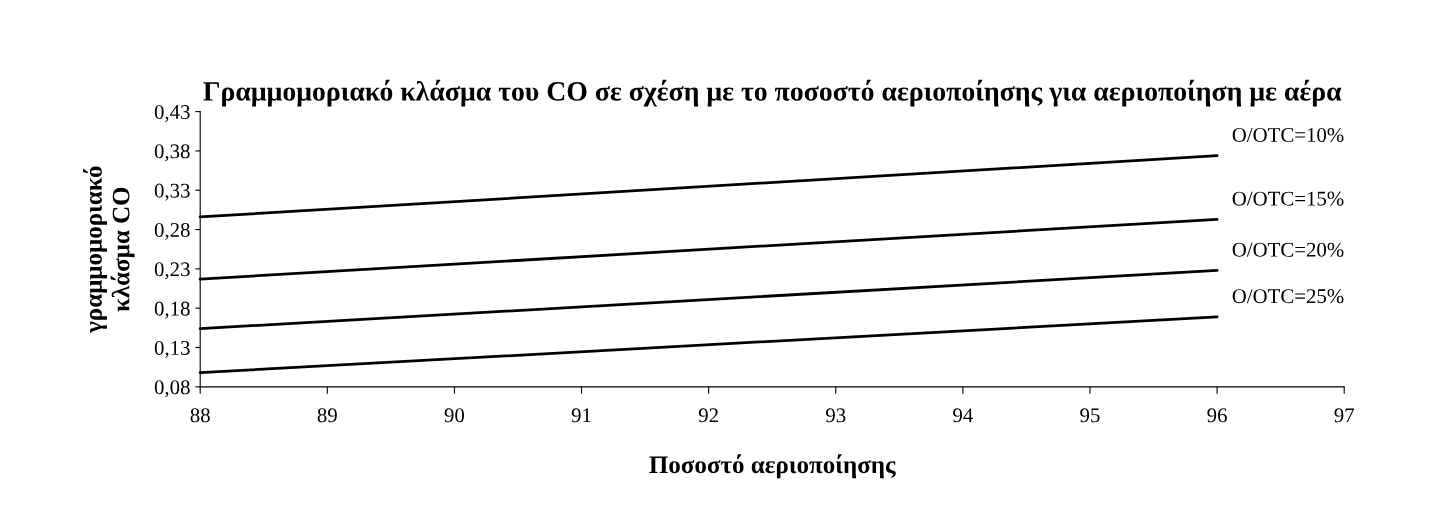  What do you see at coordinates (1288, 249) in the screenshot?
I see `series-label: O/OTC=20%` at bounding box center [1288, 249].